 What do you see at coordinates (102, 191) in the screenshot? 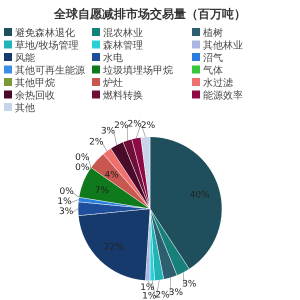
I see `data-label: 7%` at bounding box center [102, 191].